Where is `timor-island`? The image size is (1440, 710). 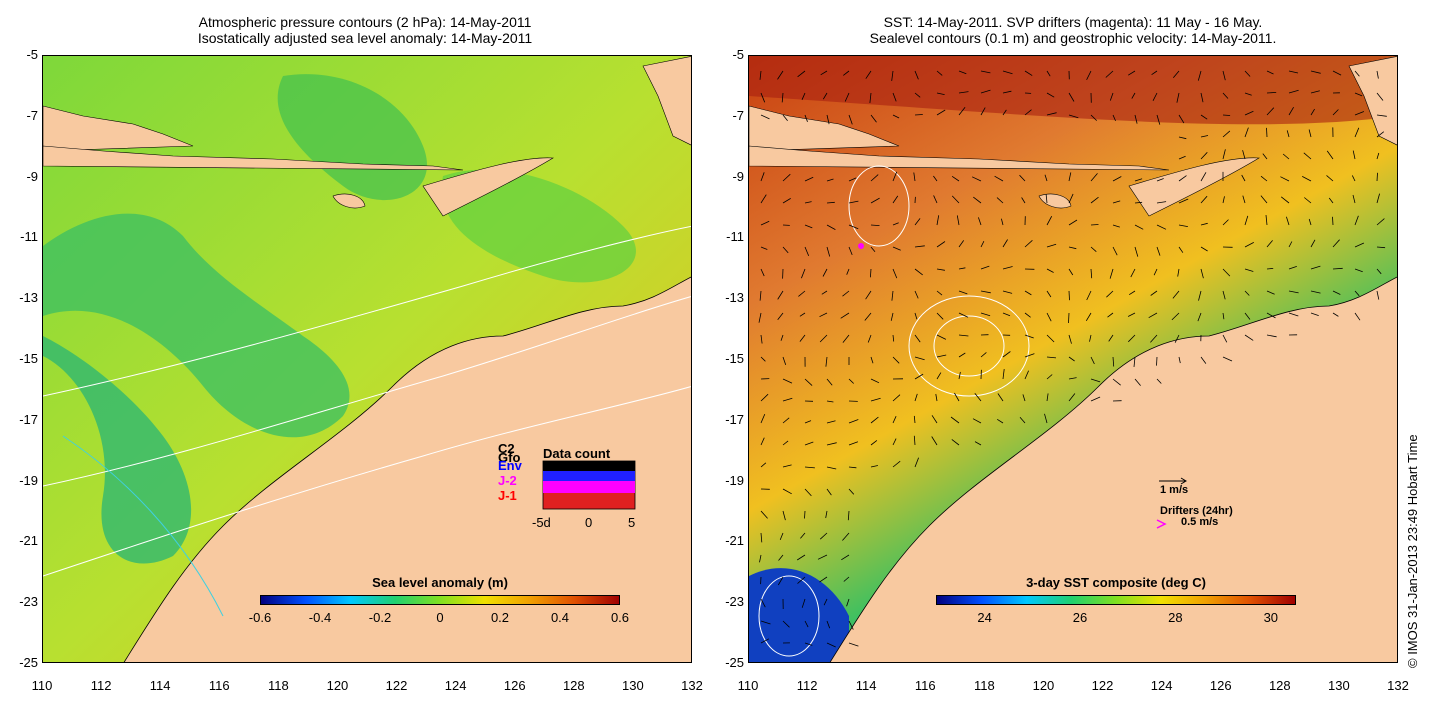 timor-island is located at coordinates (488, 187).